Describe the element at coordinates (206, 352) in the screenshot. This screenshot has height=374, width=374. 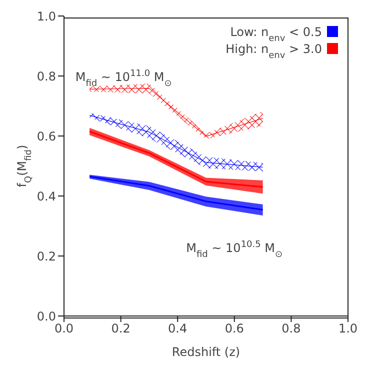
I see `x-axis-title: Redshift (z)` at that location.